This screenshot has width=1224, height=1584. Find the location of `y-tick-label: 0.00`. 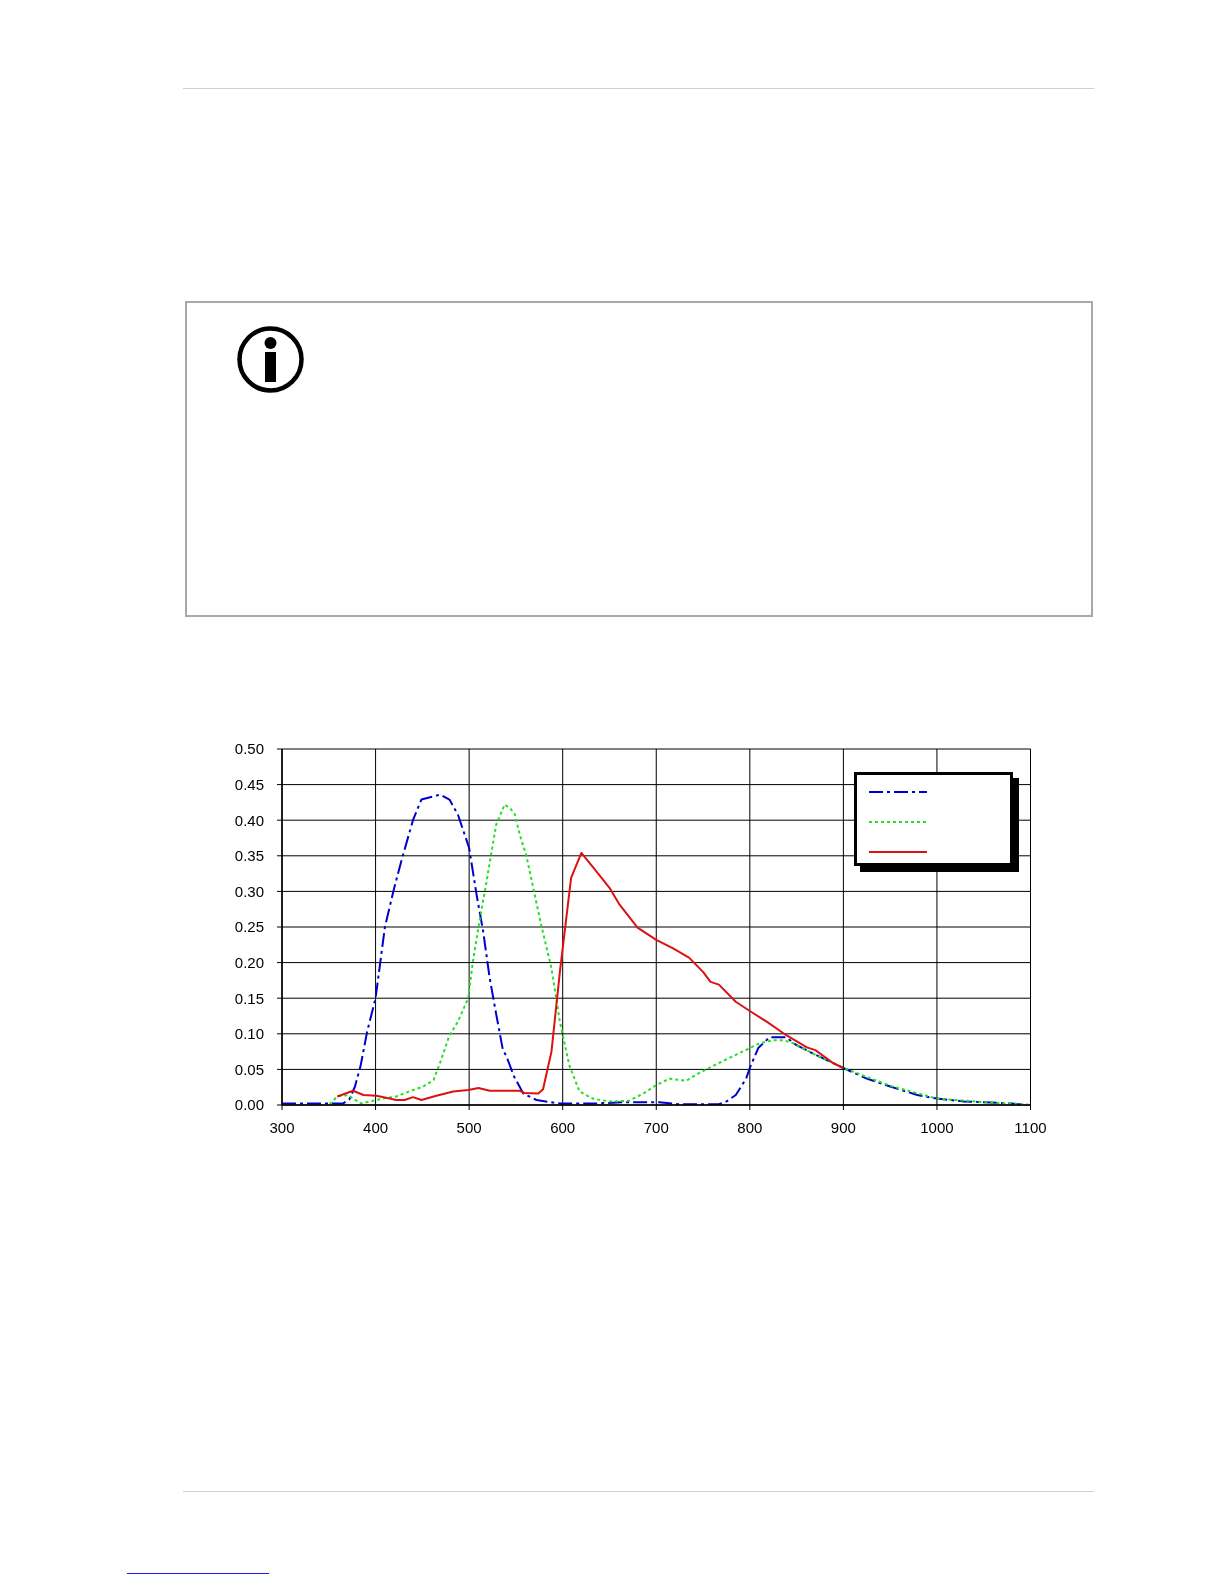

y-tick-label: 0.00 is located at coordinates (249, 1105).